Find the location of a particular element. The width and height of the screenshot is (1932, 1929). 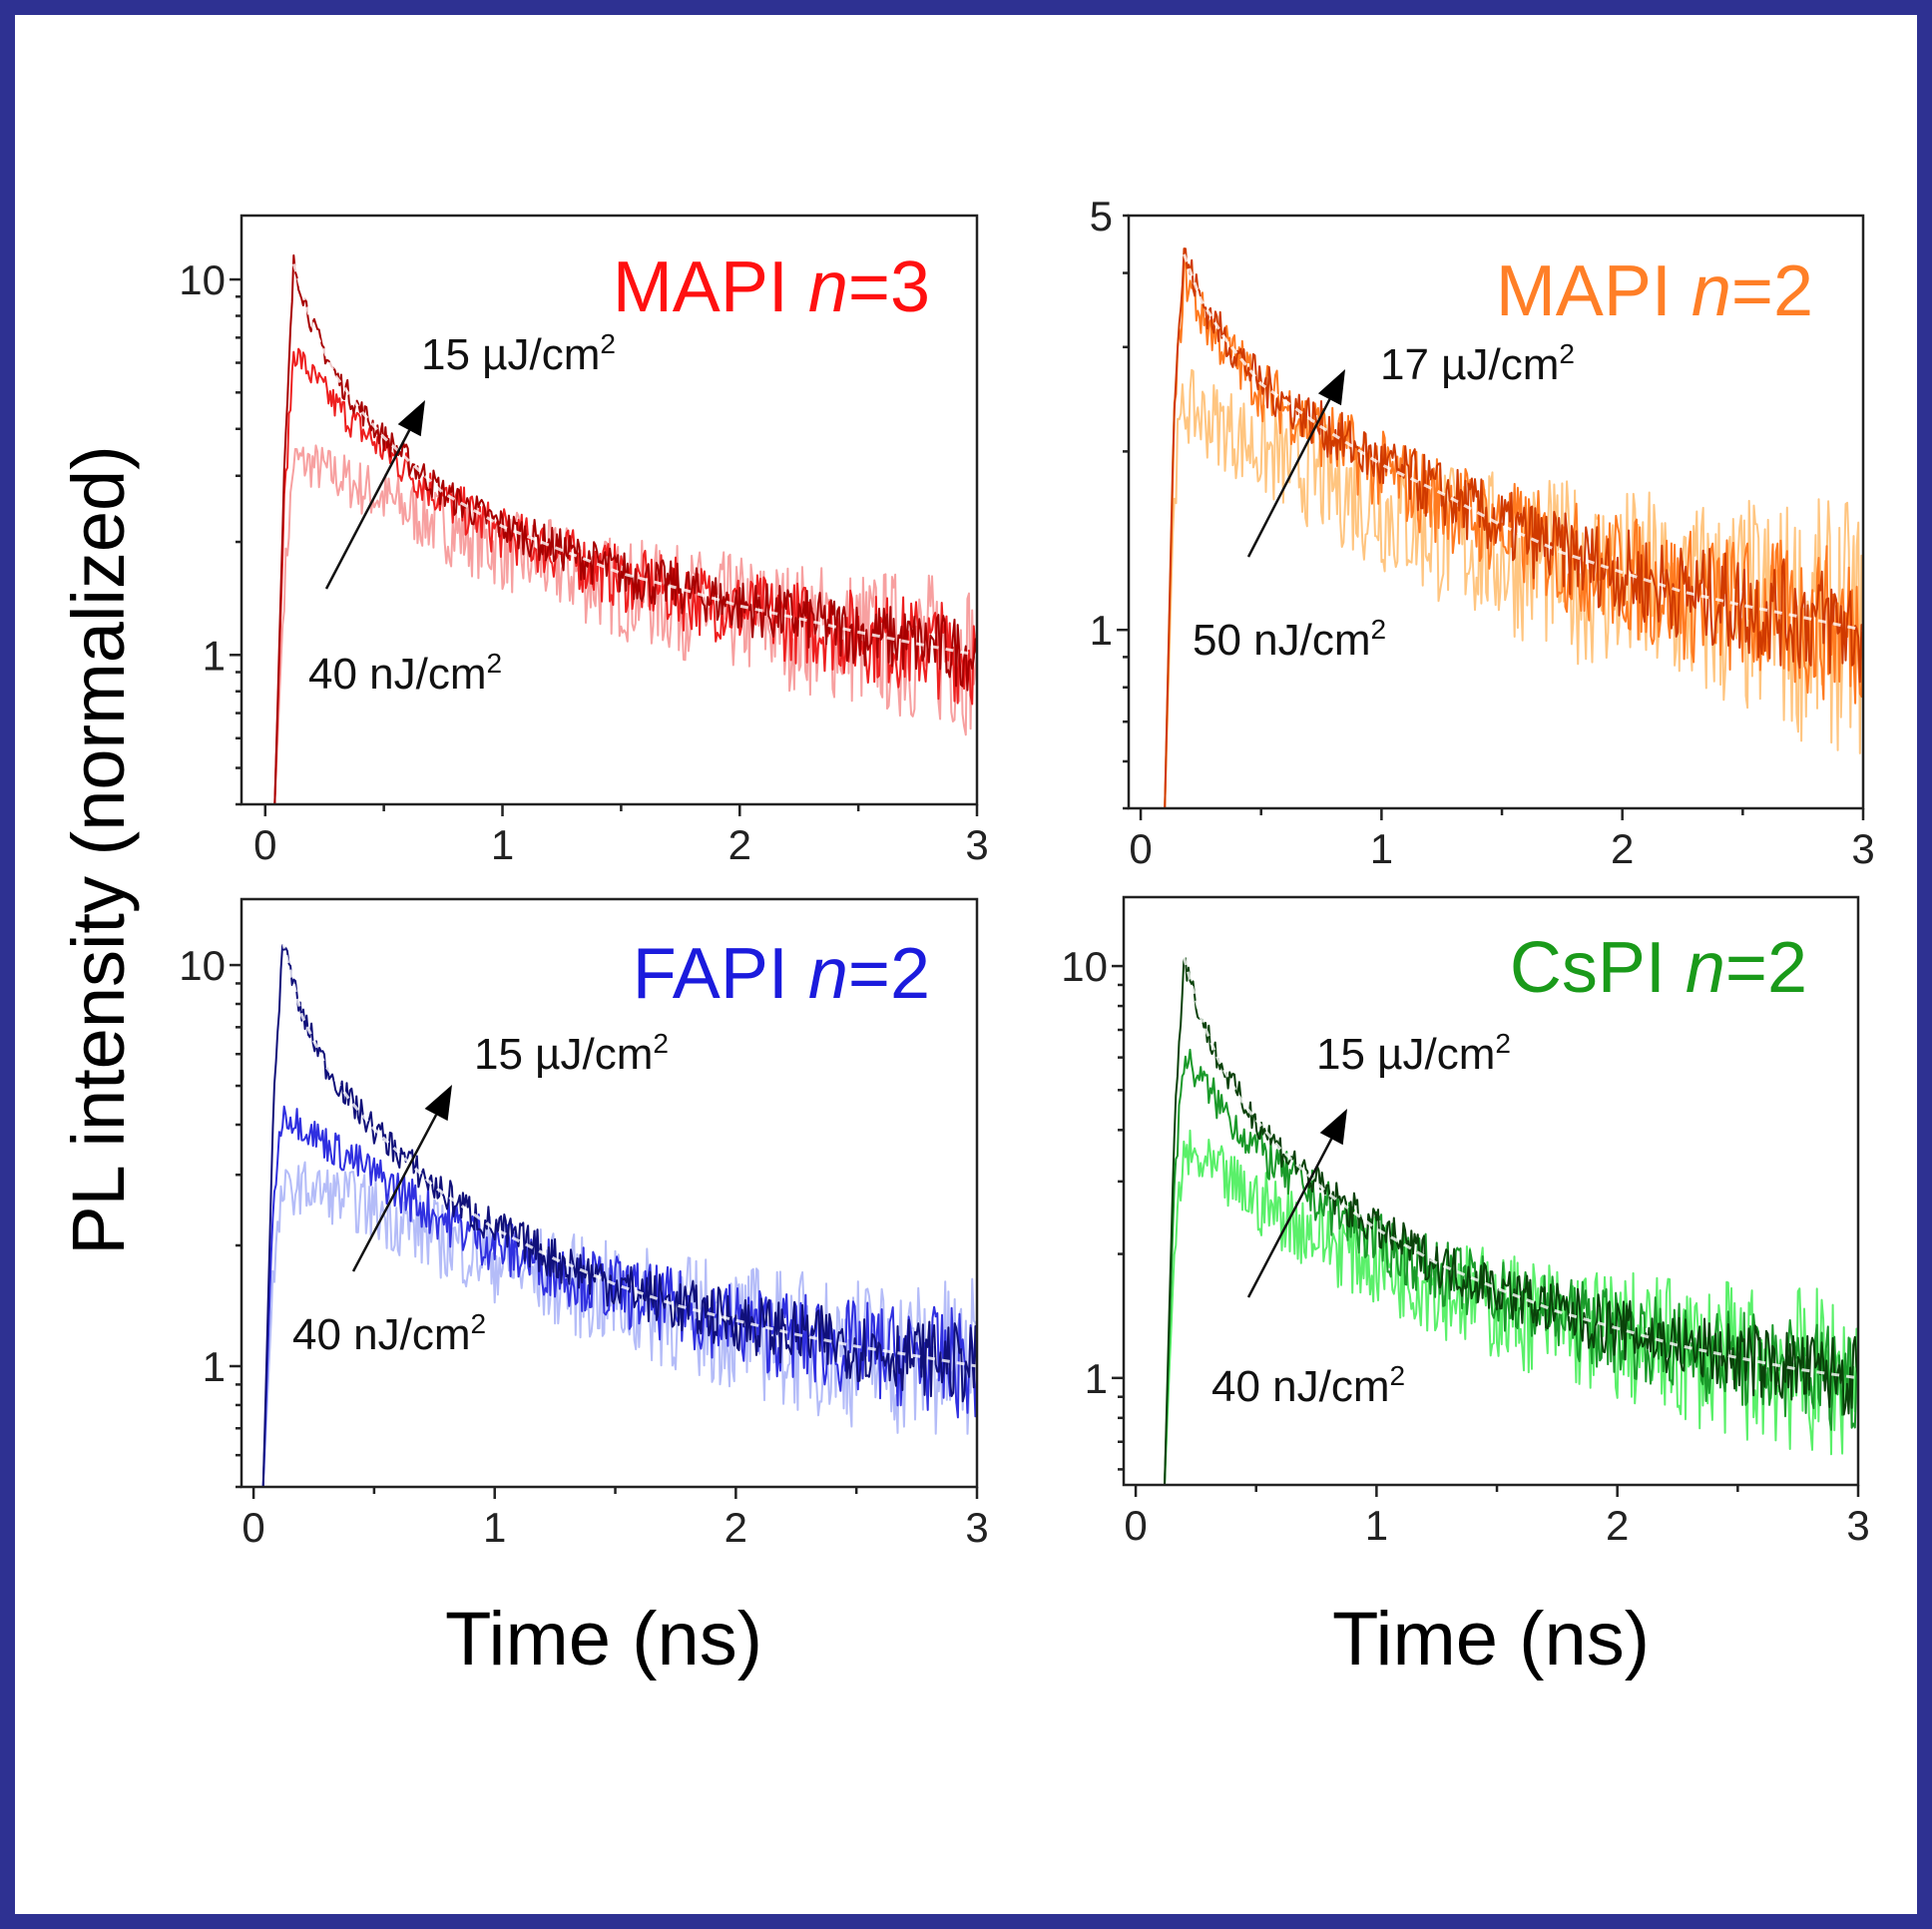

chart-panel-2: 0 1 2 3 5 1 MAPI n=2 17 µJ/cm2 50 nJ/cm2 is located at coordinates (1482, 532).